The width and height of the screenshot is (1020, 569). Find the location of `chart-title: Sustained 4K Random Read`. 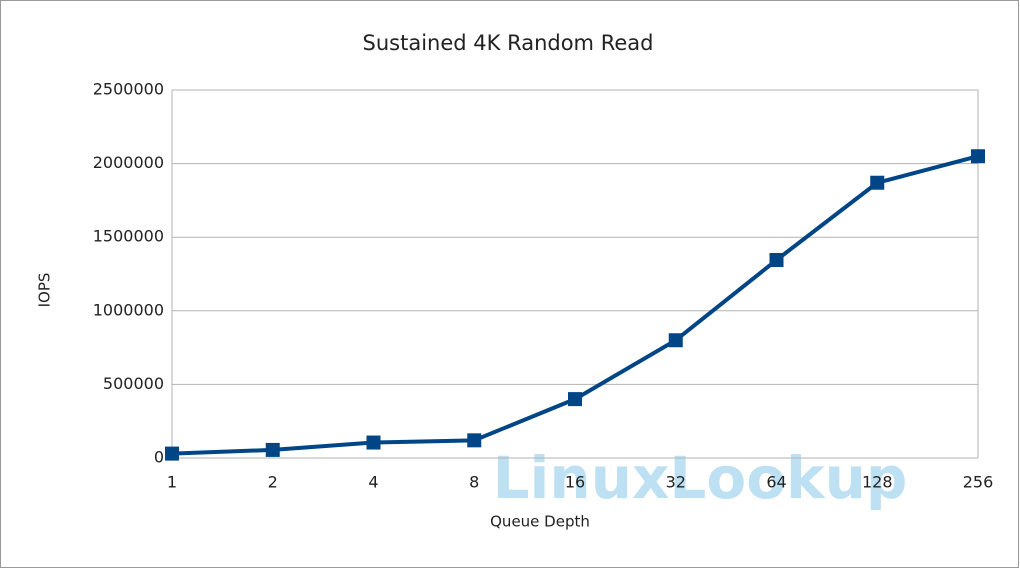

chart-title: Sustained 4K Random Read is located at coordinates (508, 43).